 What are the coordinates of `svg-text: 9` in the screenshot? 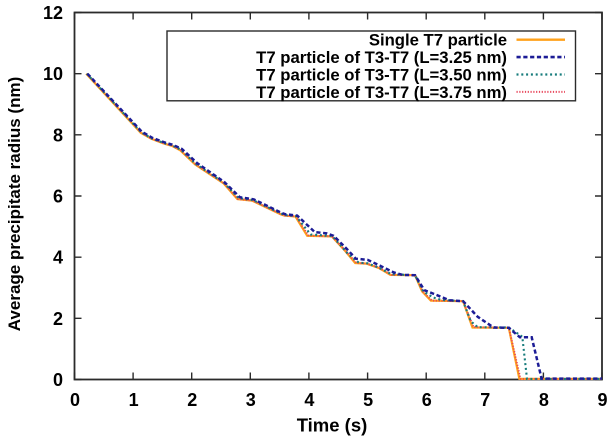 It's located at (602, 400).